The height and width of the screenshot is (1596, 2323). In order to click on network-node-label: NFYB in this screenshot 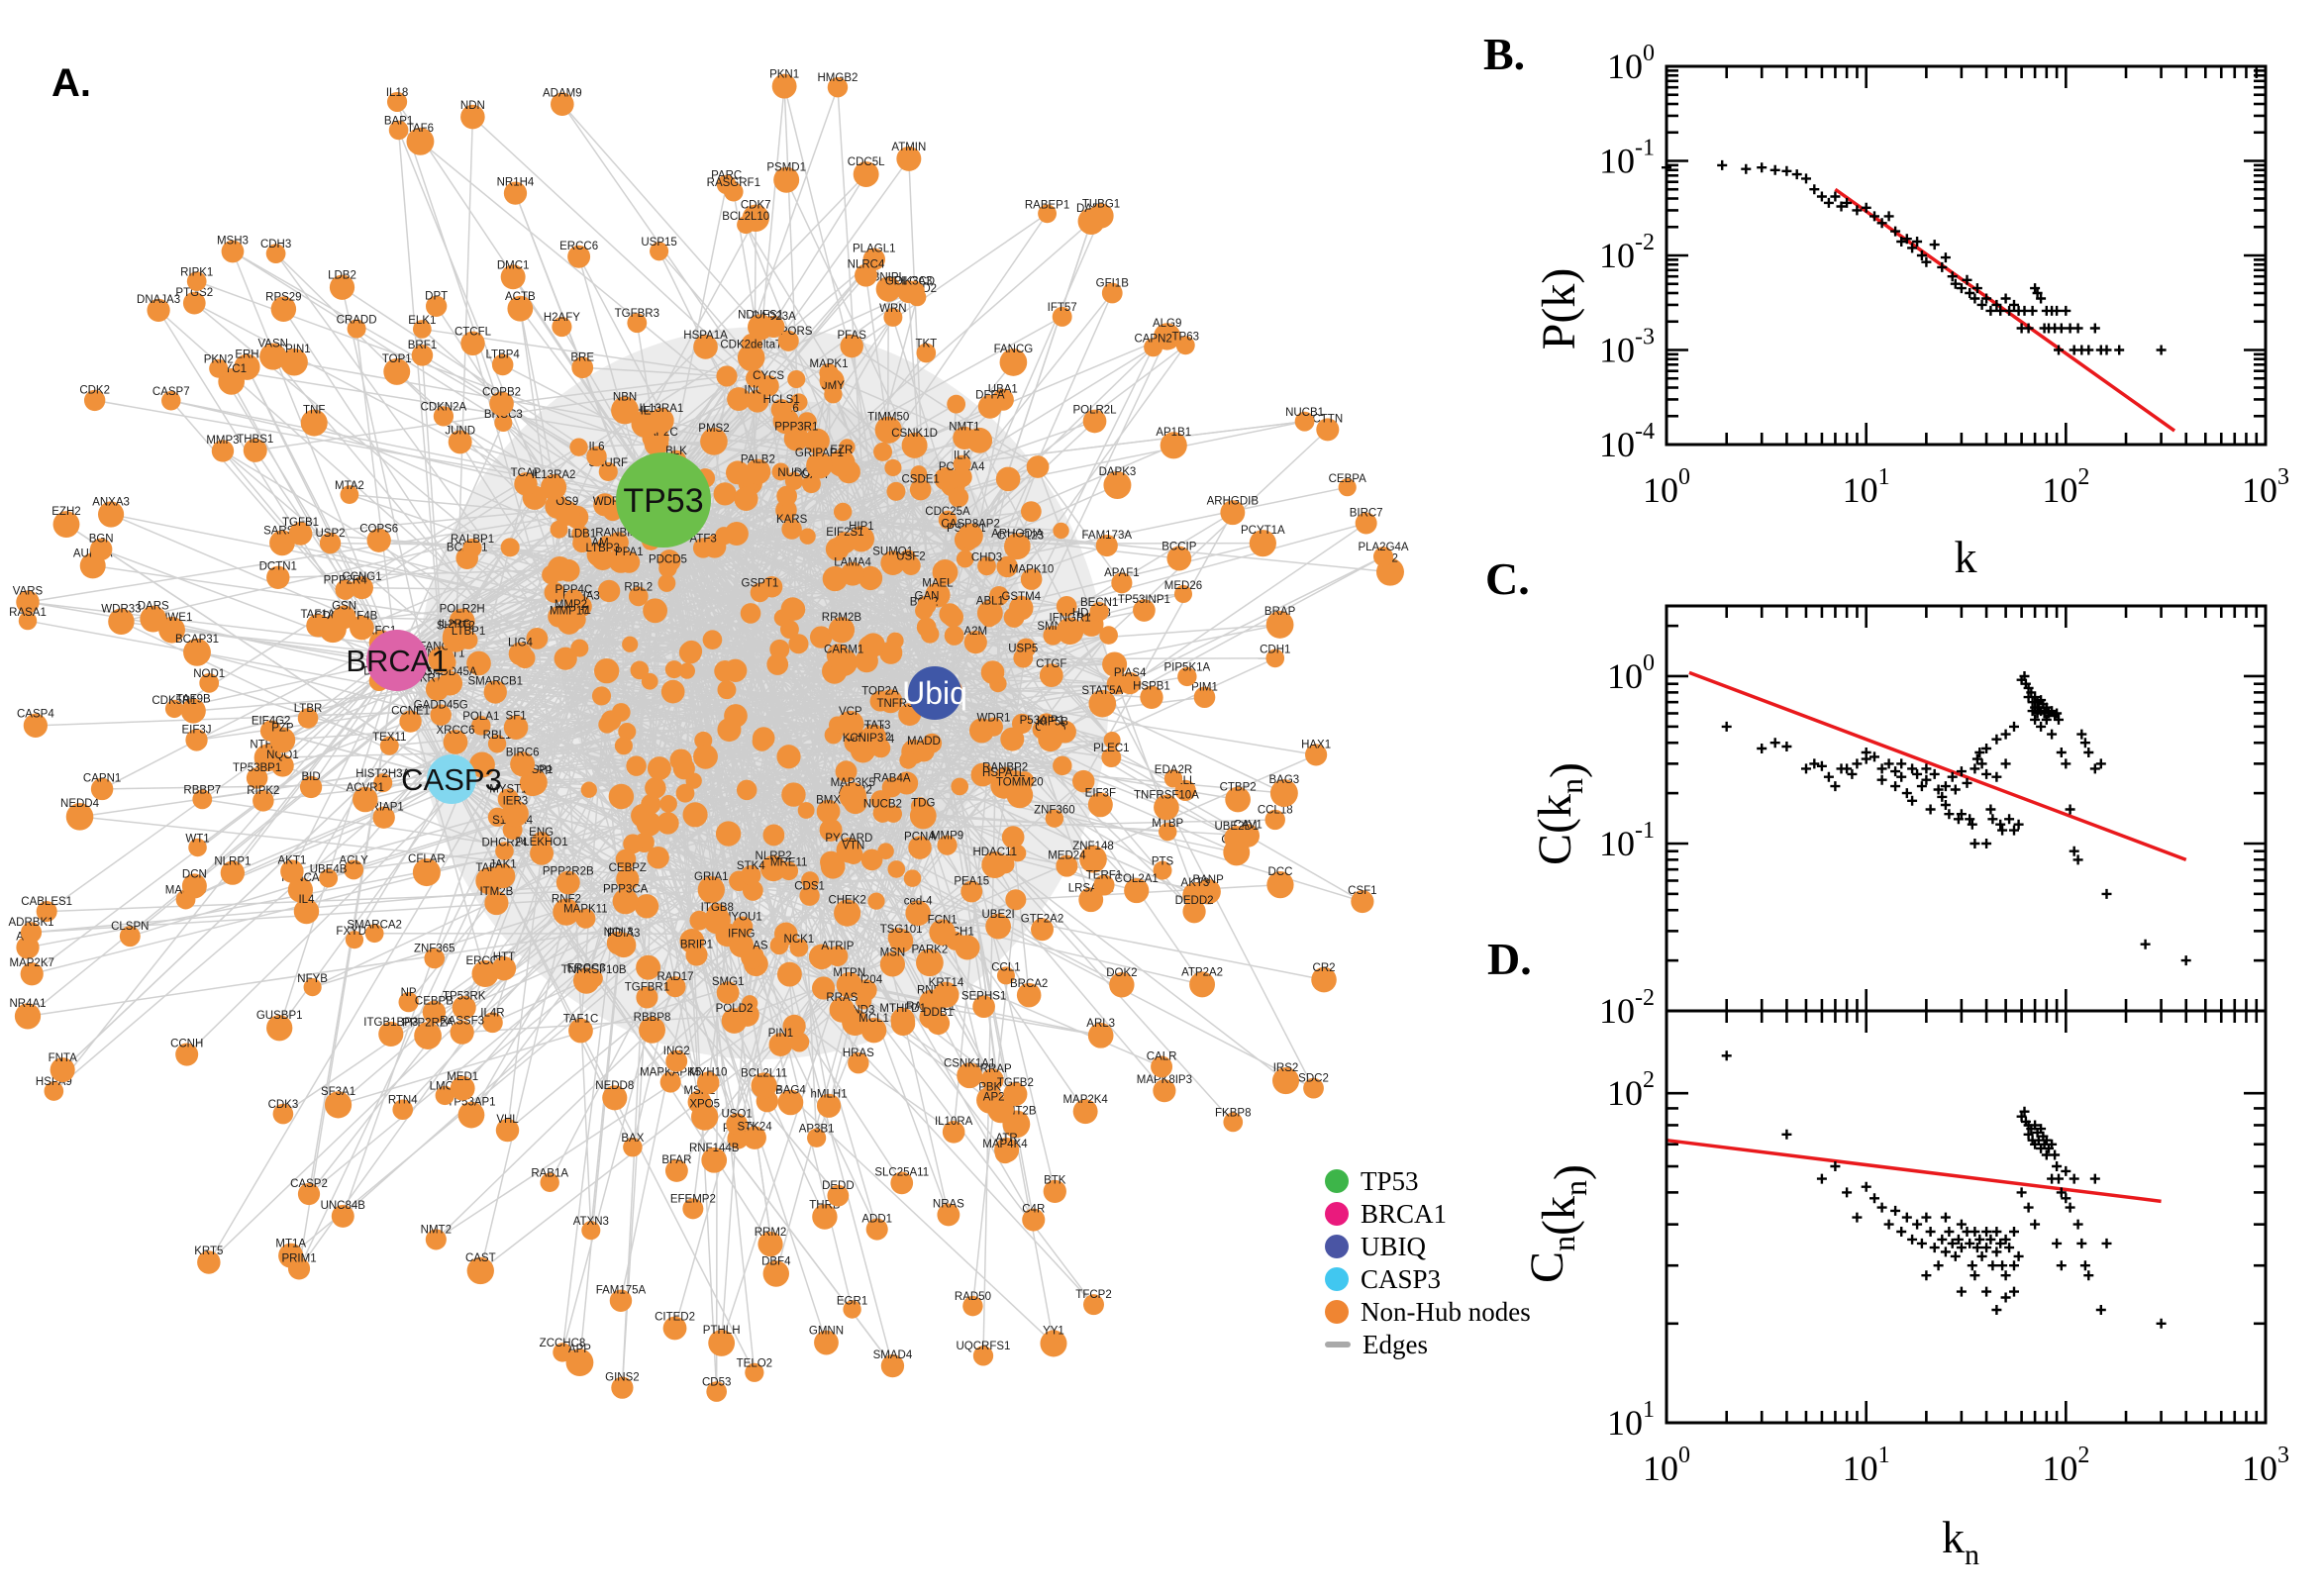, I will do `click(312, 979)`.